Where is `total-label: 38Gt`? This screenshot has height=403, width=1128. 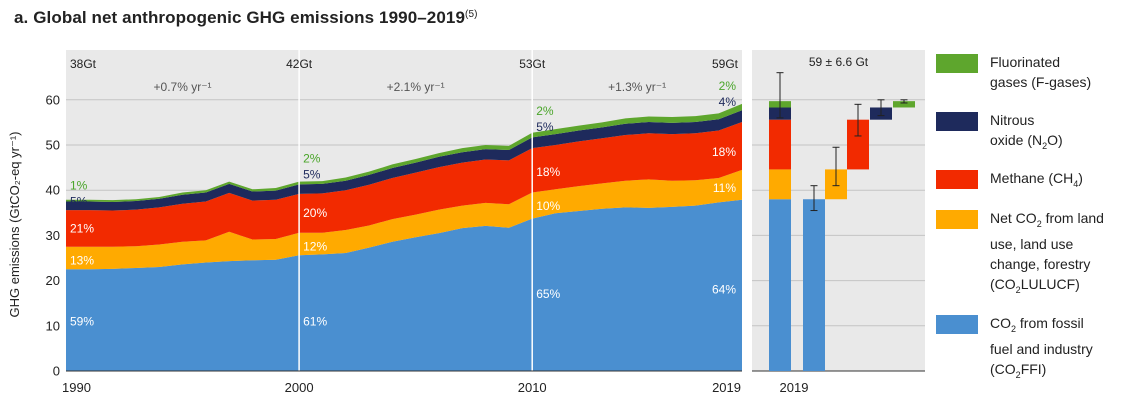 total-label: 38Gt is located at coordinates (83, 64).